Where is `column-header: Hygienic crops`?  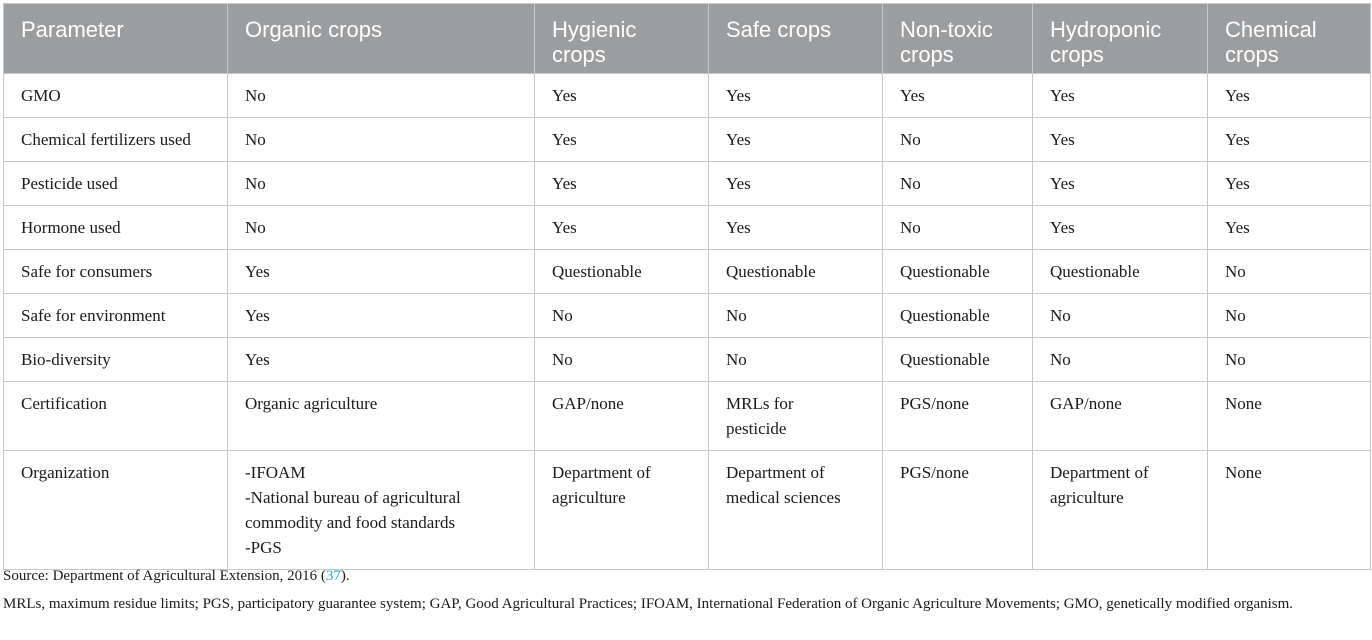 column-header: Hygienic crops is located at coordinates (621, 38).